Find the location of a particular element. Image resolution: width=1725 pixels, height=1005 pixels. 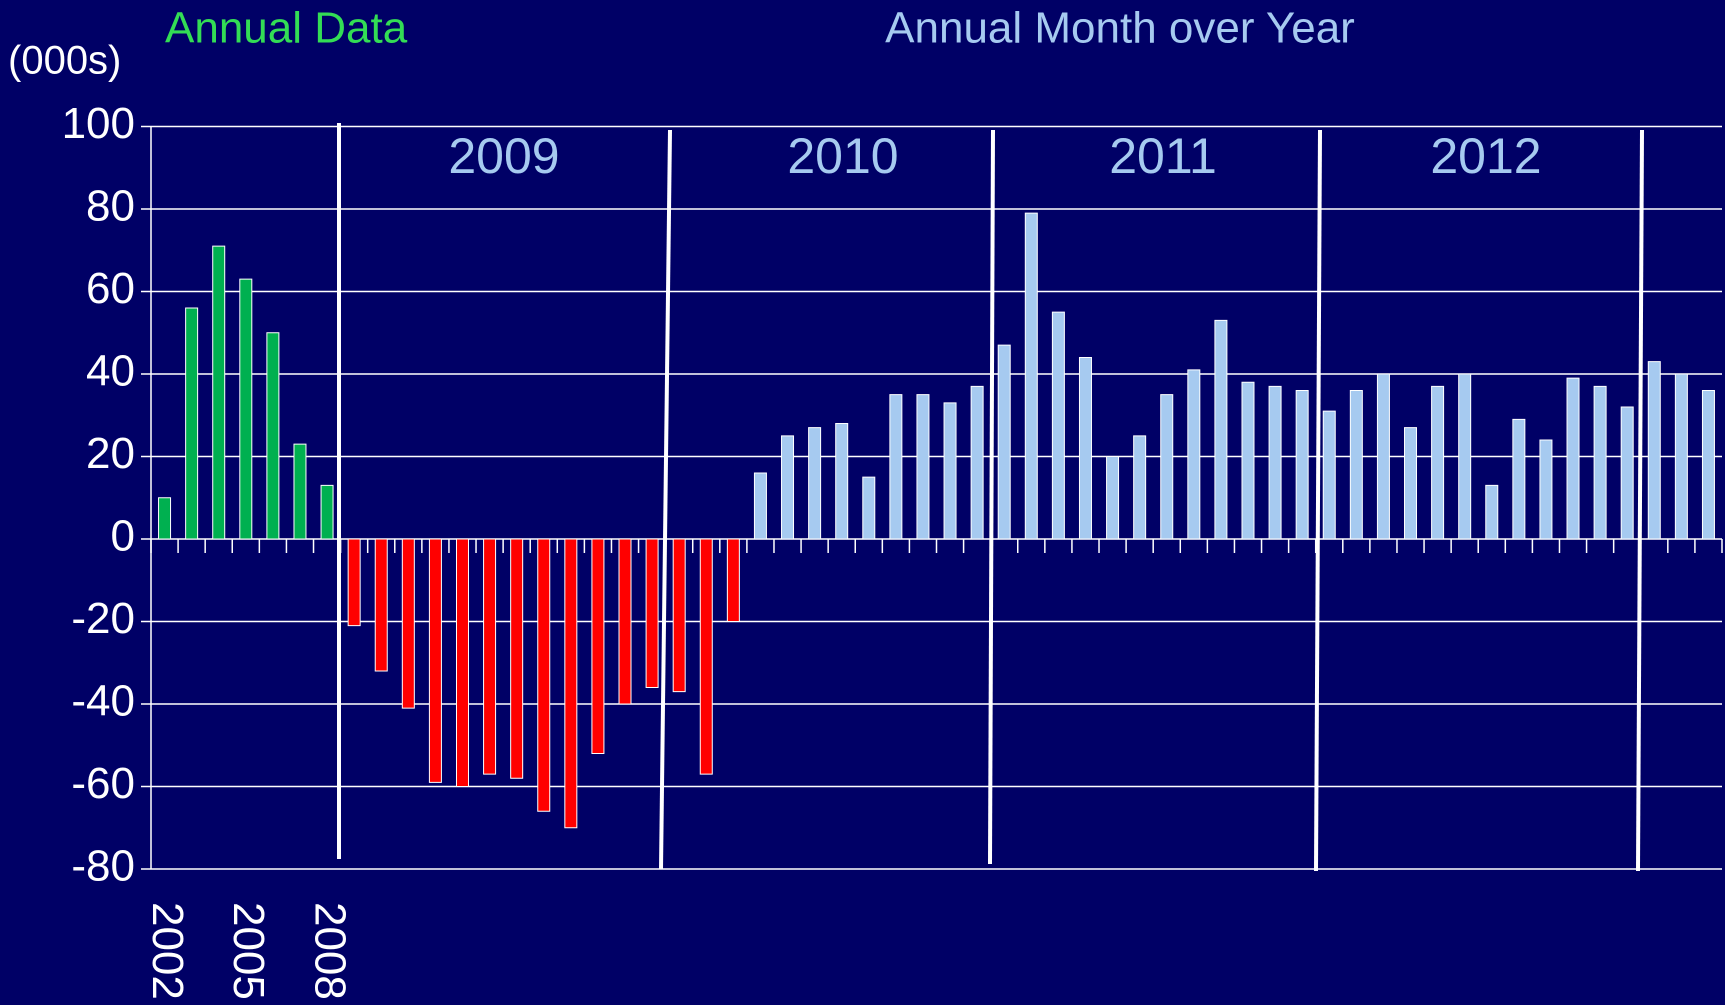

y-tick-label: 20 is located at coordinates (110, 453).